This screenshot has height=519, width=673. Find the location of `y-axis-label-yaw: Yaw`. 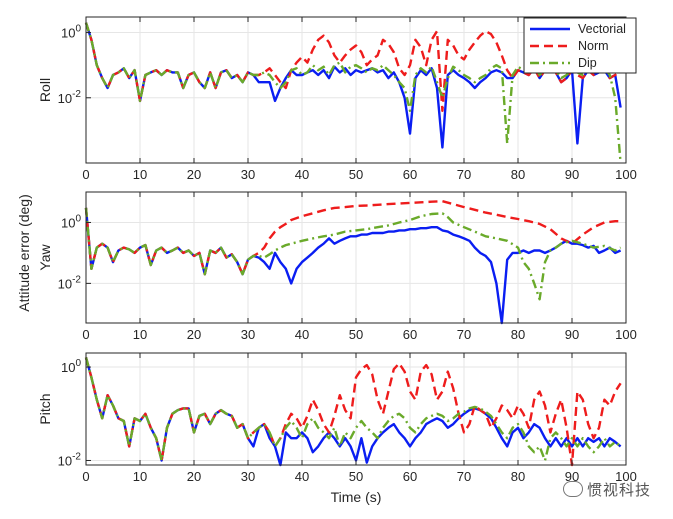

y-axis-label-yaw: Yaw is located at coordinates (45, 257).